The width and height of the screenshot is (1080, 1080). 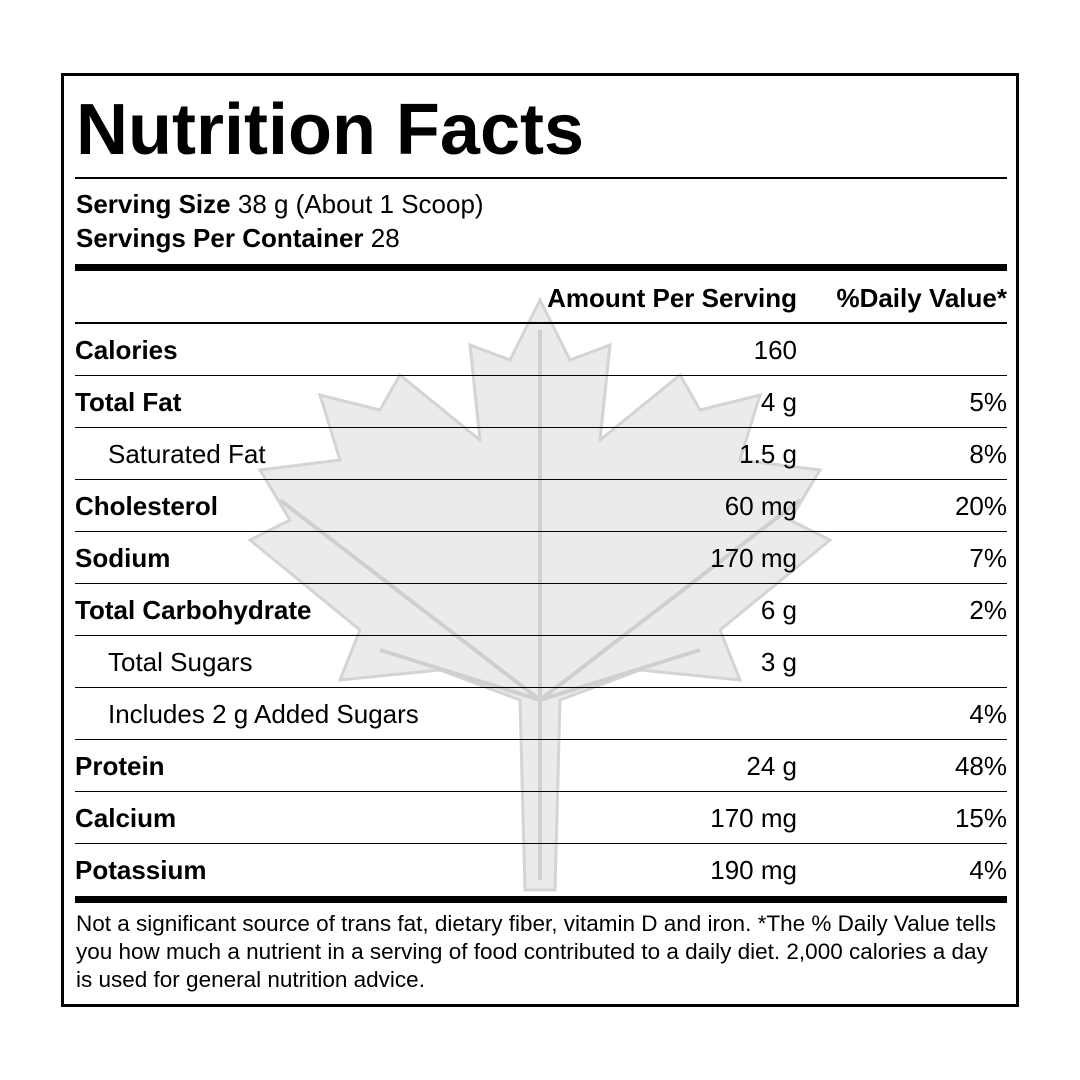 What do you see at coordinates (921, 298) in the screenshot?
I see `dv-header: %Daily Value*` at bounding box center [921, 298].